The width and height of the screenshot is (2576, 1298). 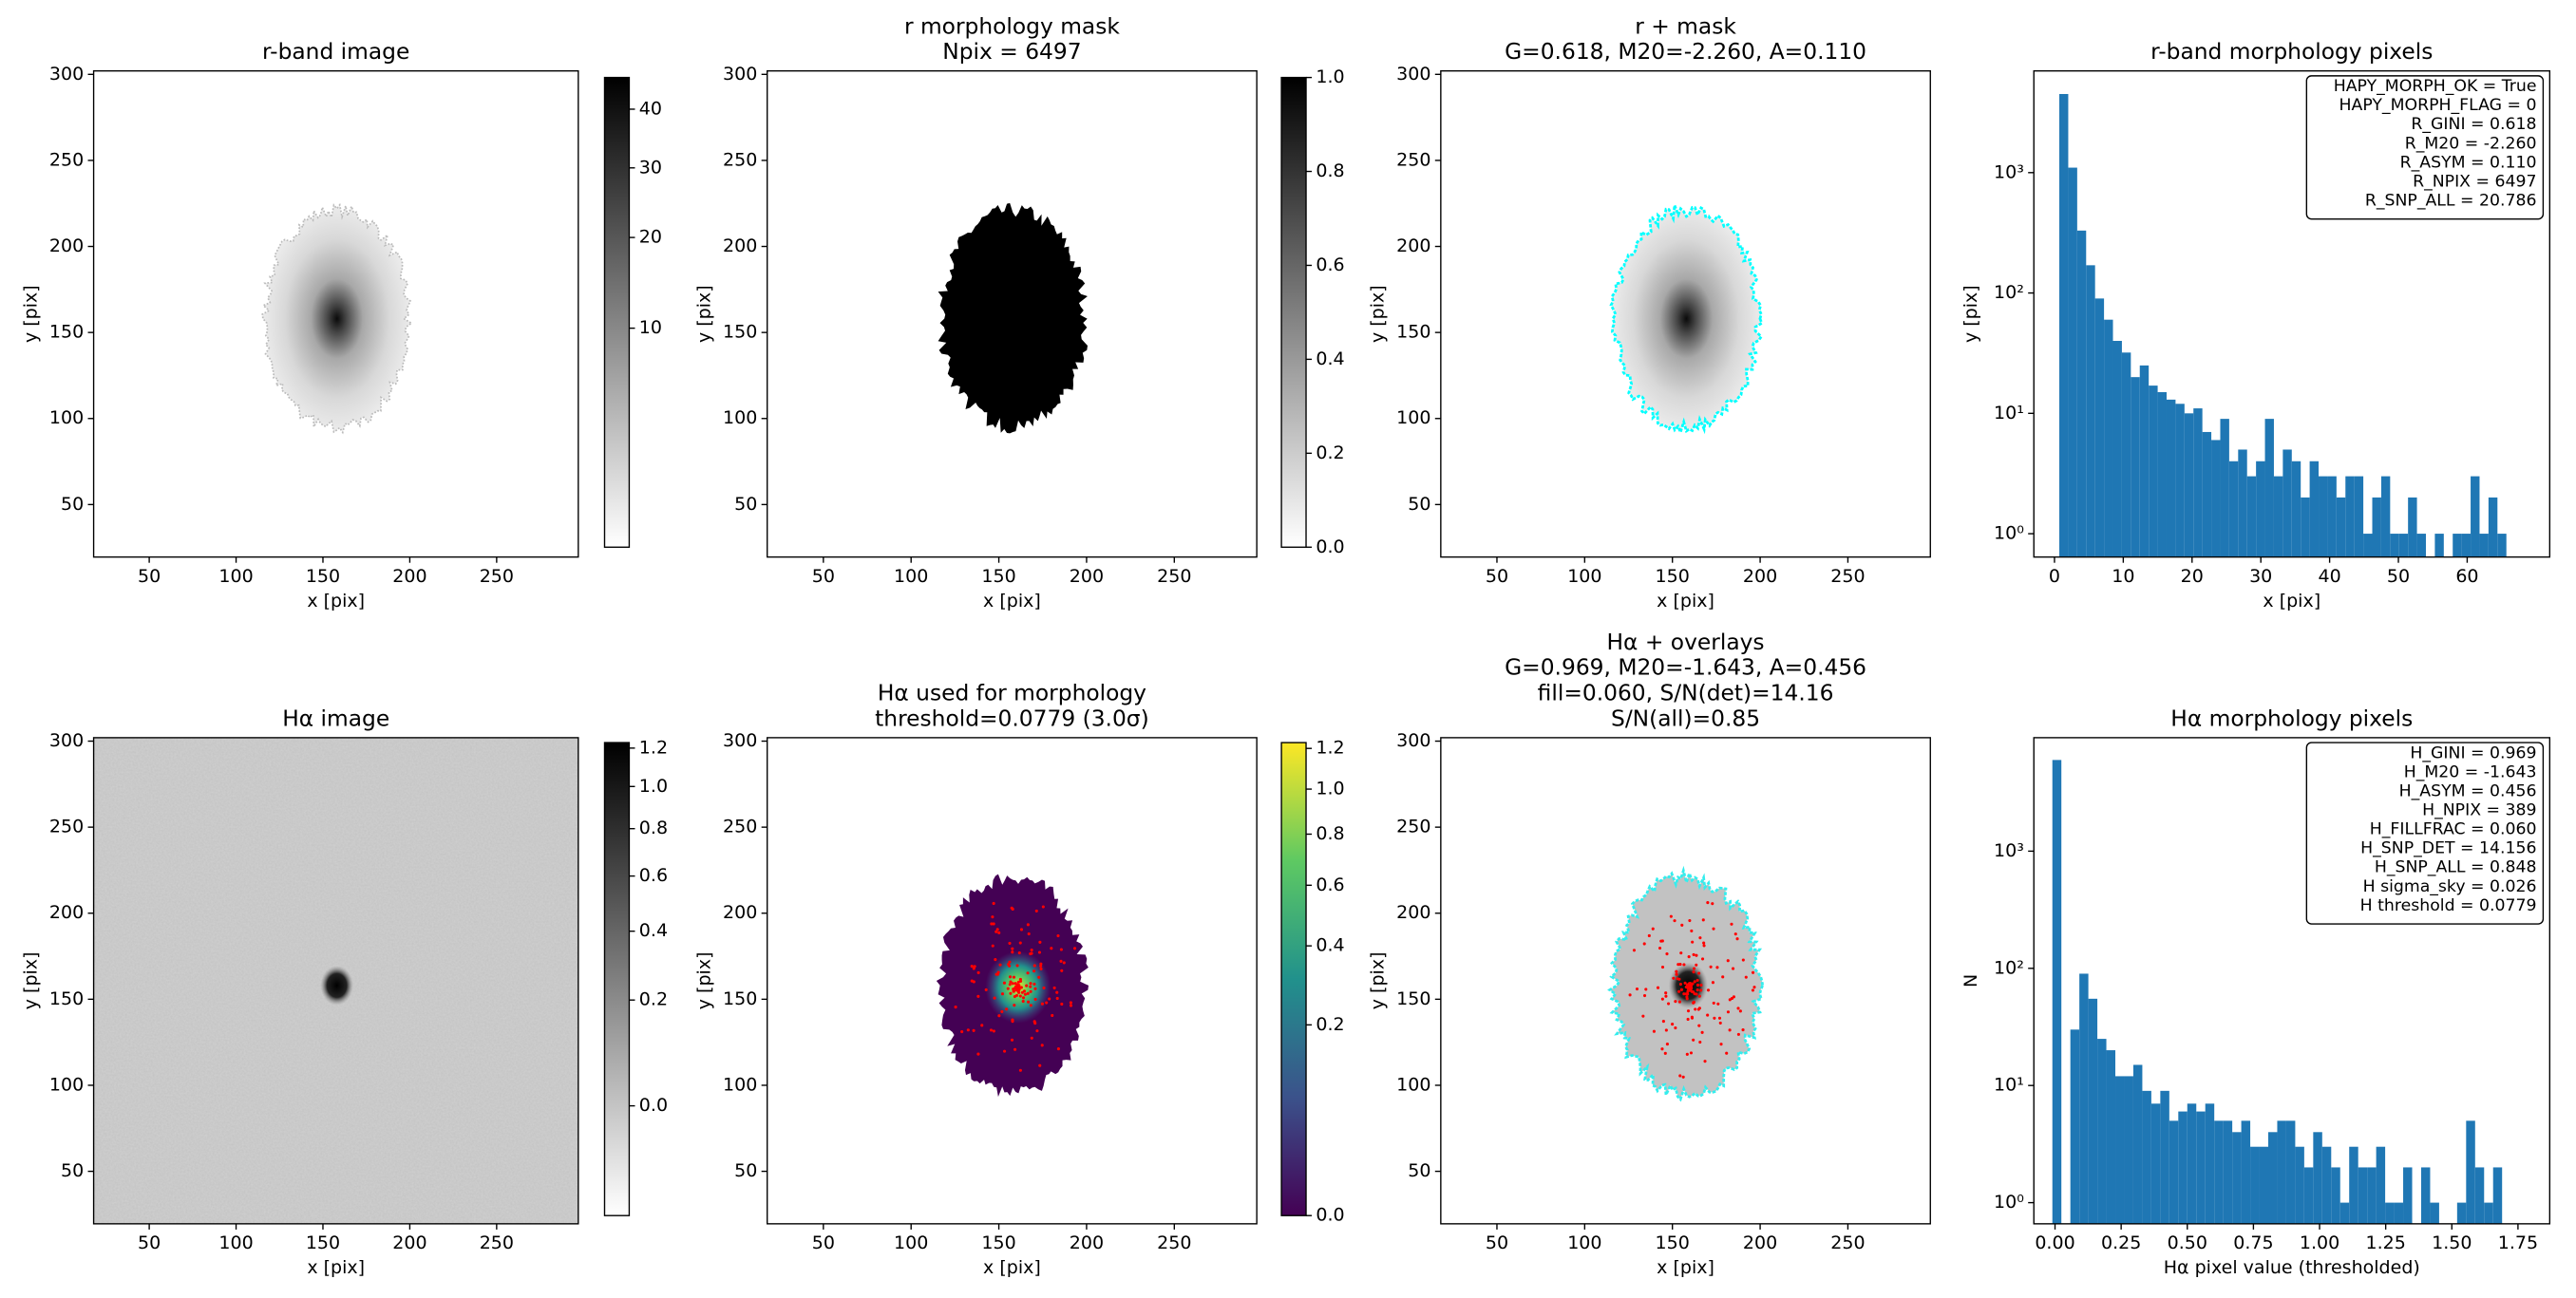 I want to click on y-tick-label: 300, so click(x=66, y=74).